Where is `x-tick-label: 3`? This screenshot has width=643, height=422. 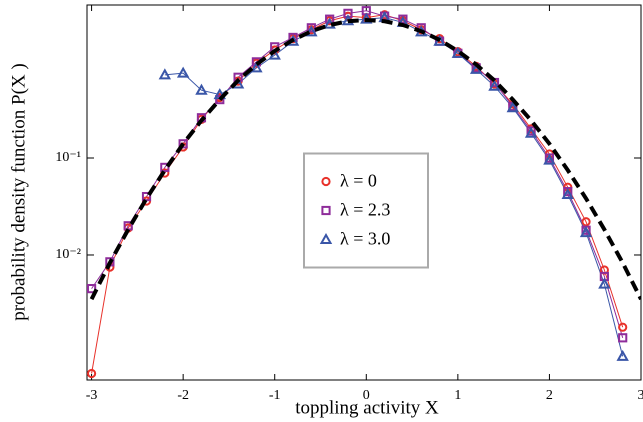
x-tick-label: 3 is located at coordinates (640, 395).